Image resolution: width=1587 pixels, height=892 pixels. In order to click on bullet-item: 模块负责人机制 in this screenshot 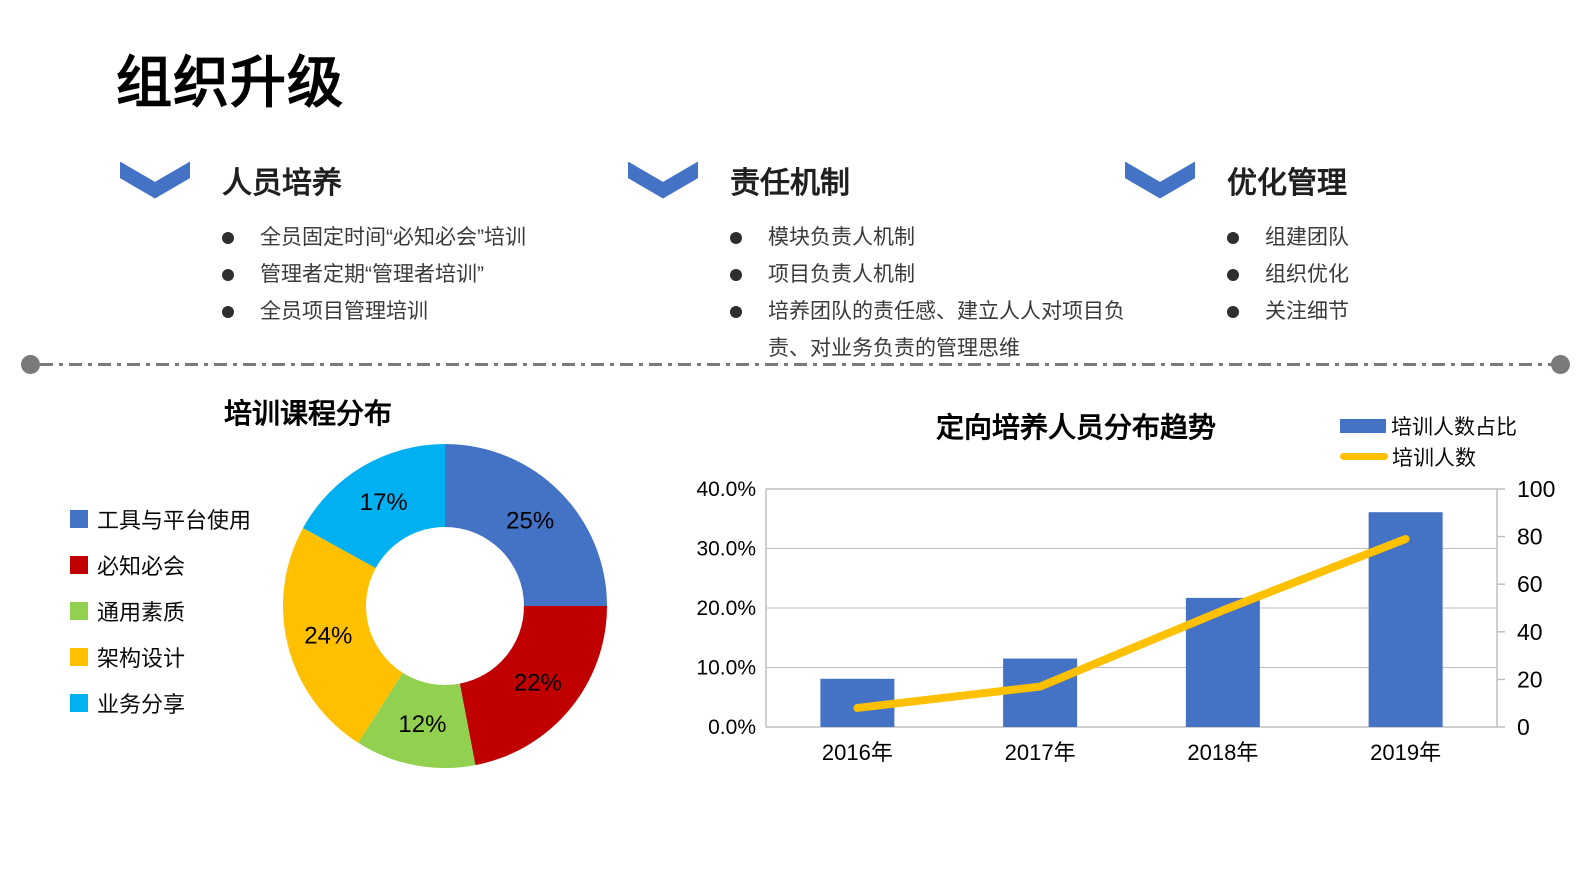, I will do `click(944, 237)`.